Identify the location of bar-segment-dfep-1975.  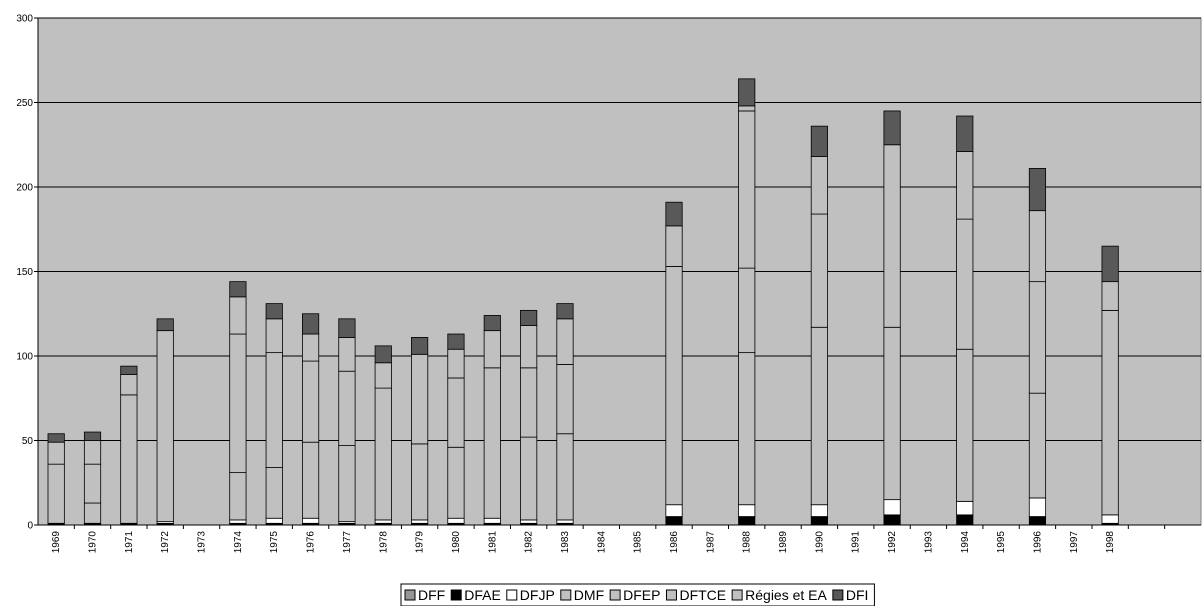
(274, 410).